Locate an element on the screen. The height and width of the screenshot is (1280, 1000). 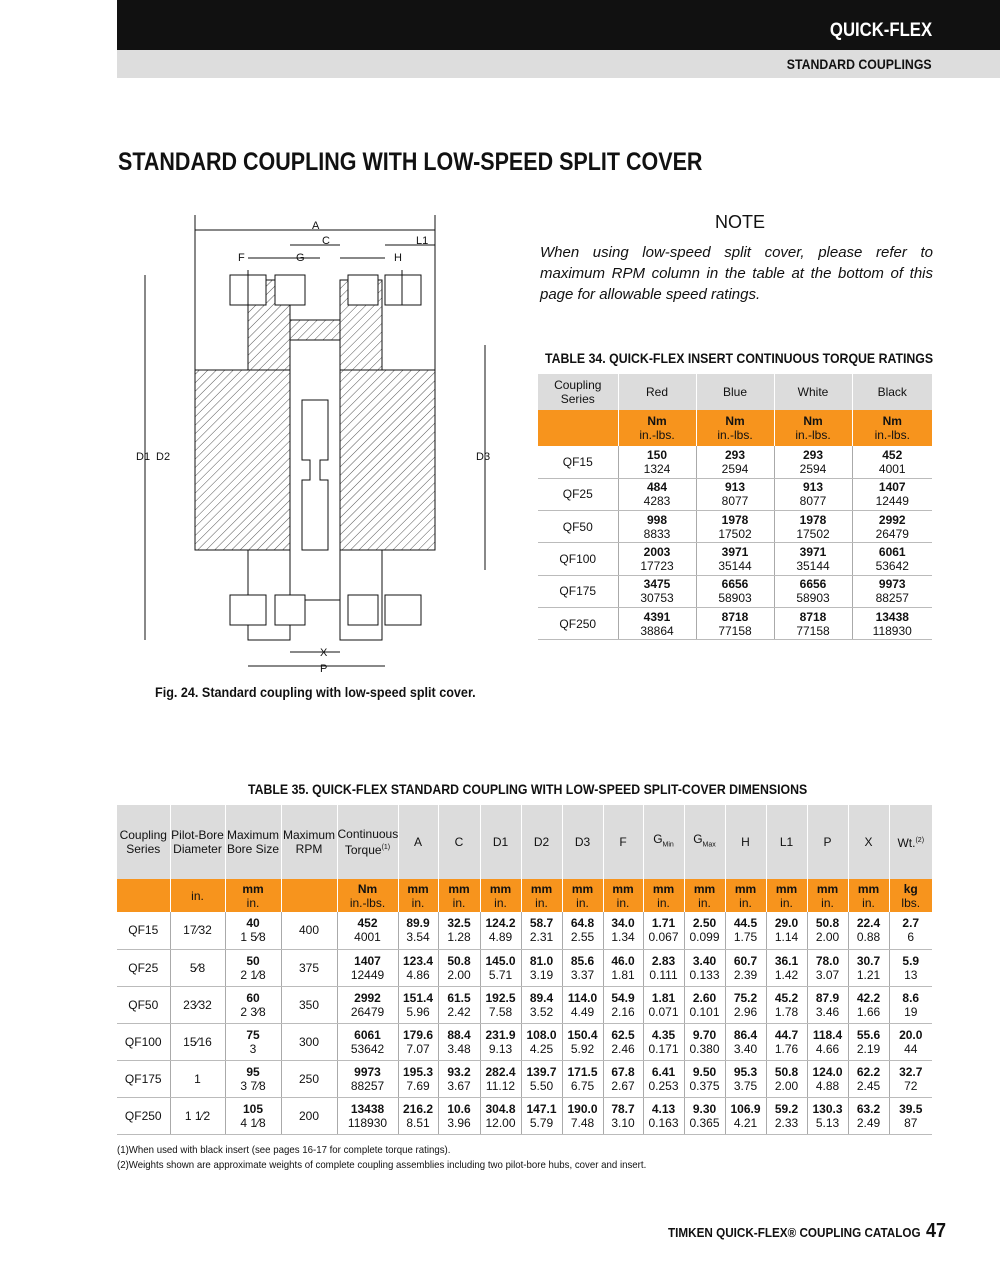
table-cell: 78.7 3.10 is located at coordinates (622, 1116).